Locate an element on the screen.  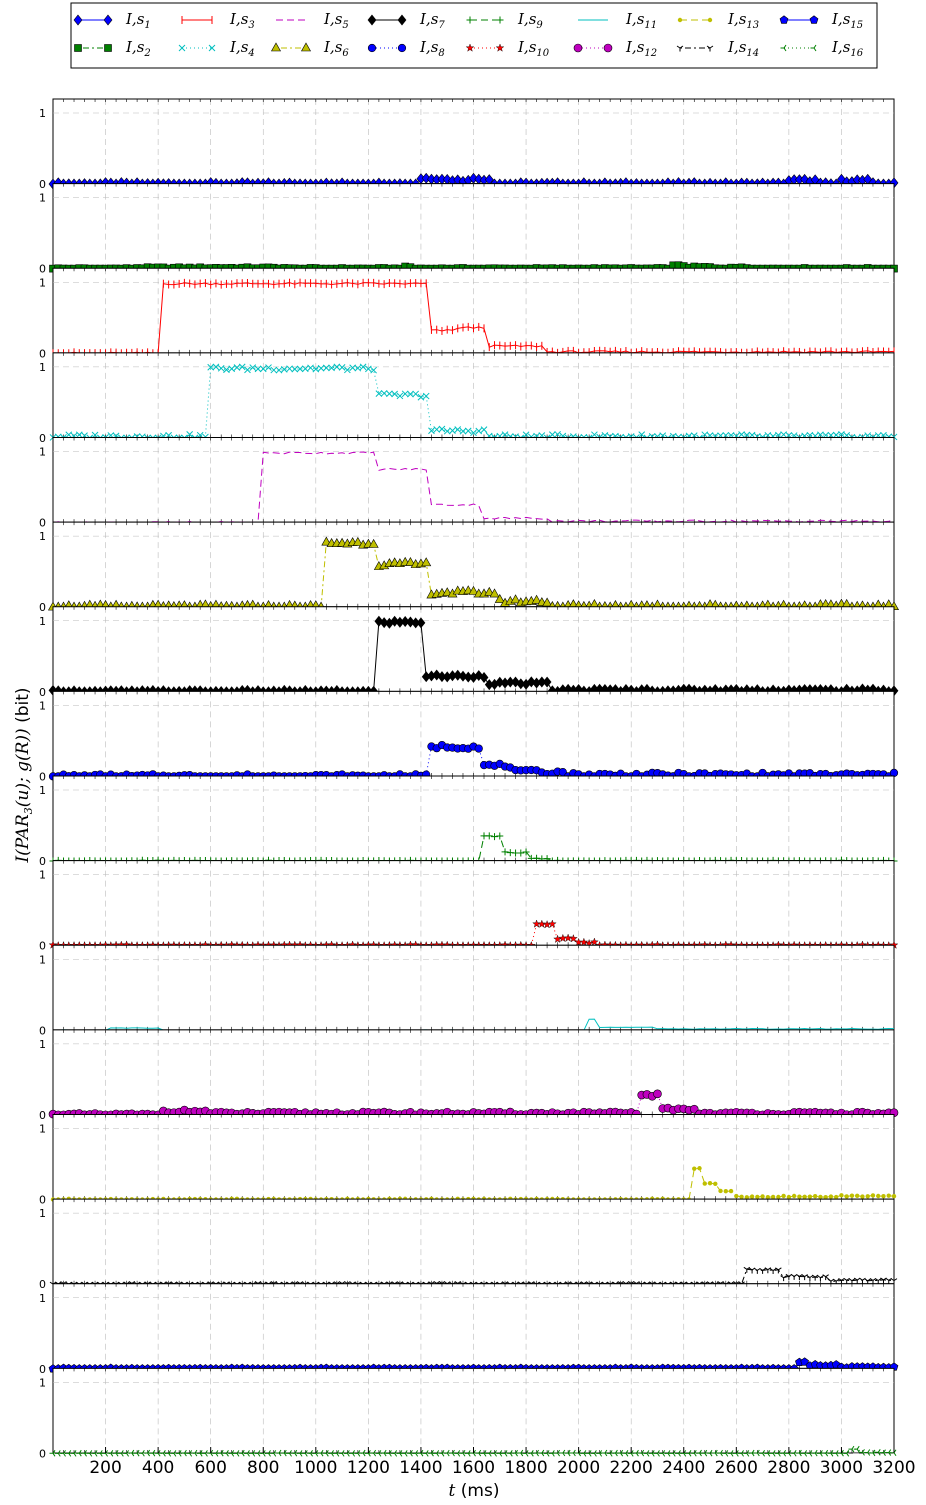
legend-label: I,s3 is located at coordinates (242, 20).